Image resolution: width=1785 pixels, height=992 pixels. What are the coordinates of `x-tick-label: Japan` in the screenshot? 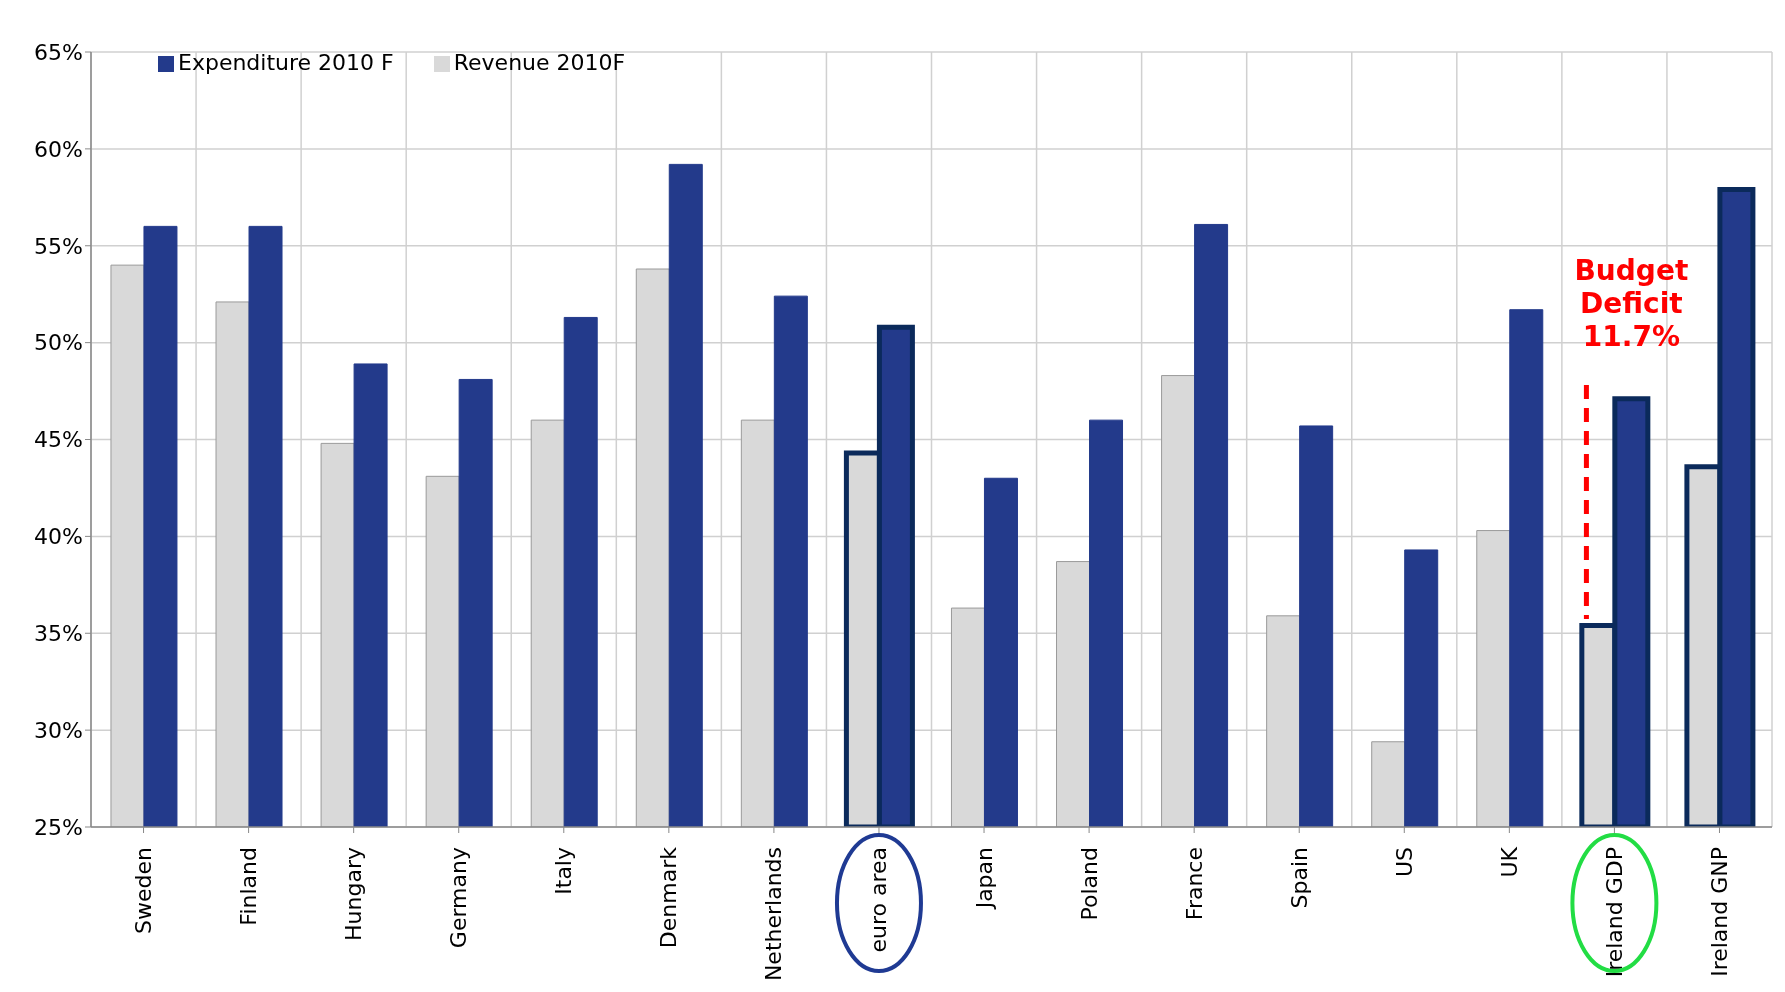 It's located at (984, 879).